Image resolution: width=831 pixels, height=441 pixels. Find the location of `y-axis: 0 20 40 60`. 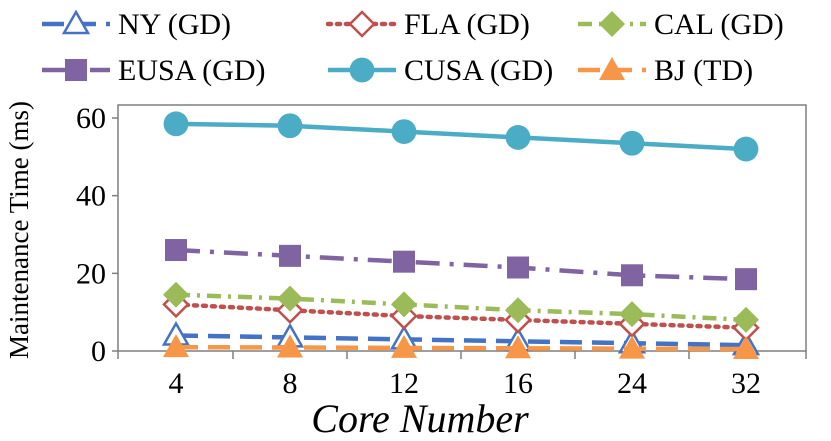

y-axis: 0 20 40 60 is located at coordinates (97, 235).